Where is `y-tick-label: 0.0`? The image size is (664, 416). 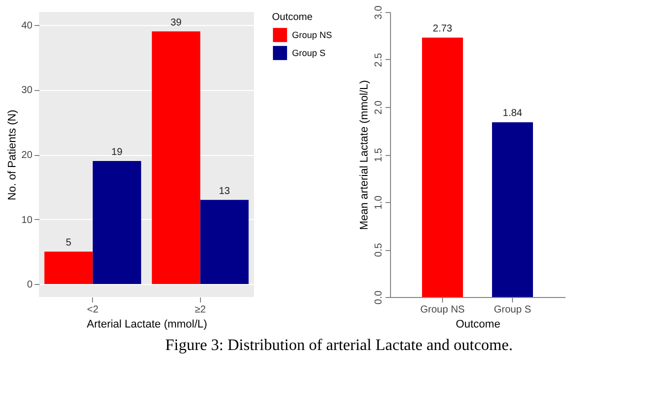
y-tick-label: 0.0 is located at coordinates (379, 297).